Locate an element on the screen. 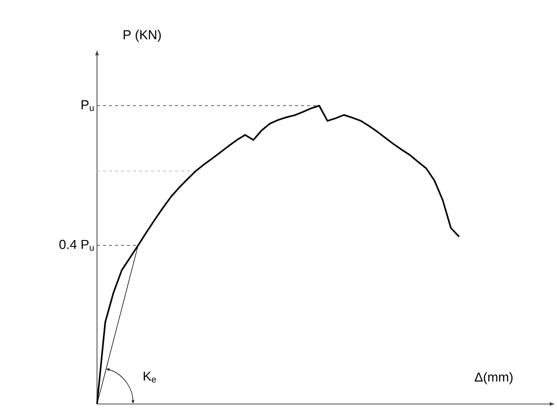 Image resolution: width=557 pixels, height=414 pixels. x-axis-title: Δ(mm) is located at coordinates (493, 378).